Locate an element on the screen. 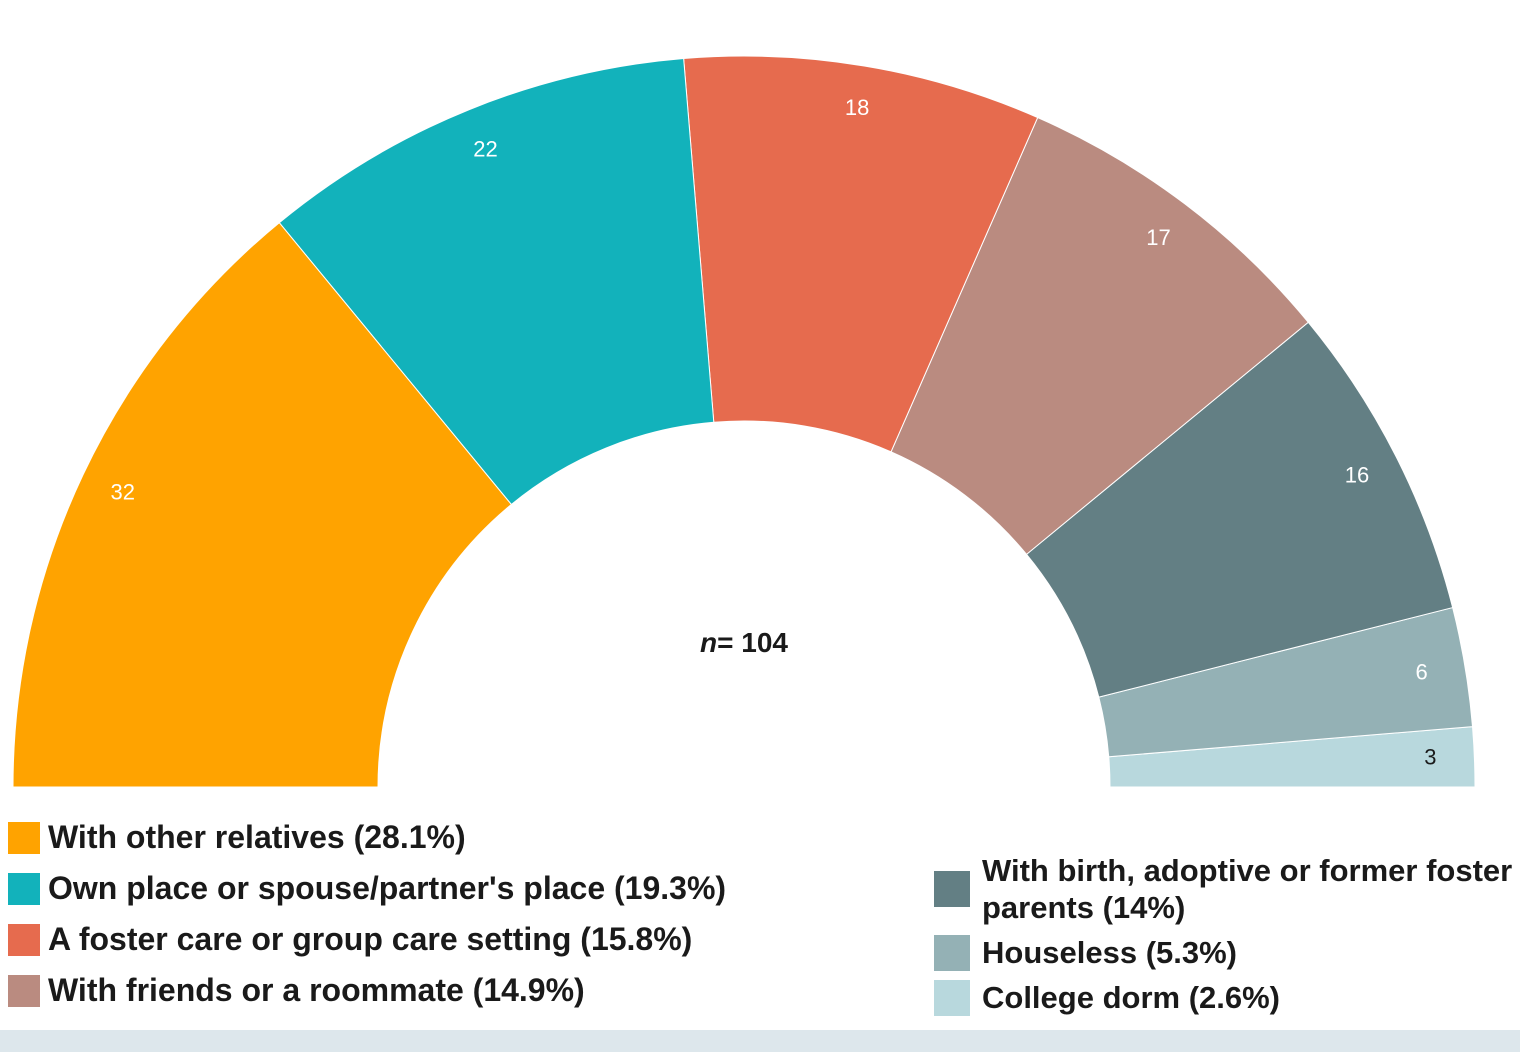 This screenshot has width=1520, height=1052. legend-label: Houseless (5.3%) is located at coordinates (1109, 952).